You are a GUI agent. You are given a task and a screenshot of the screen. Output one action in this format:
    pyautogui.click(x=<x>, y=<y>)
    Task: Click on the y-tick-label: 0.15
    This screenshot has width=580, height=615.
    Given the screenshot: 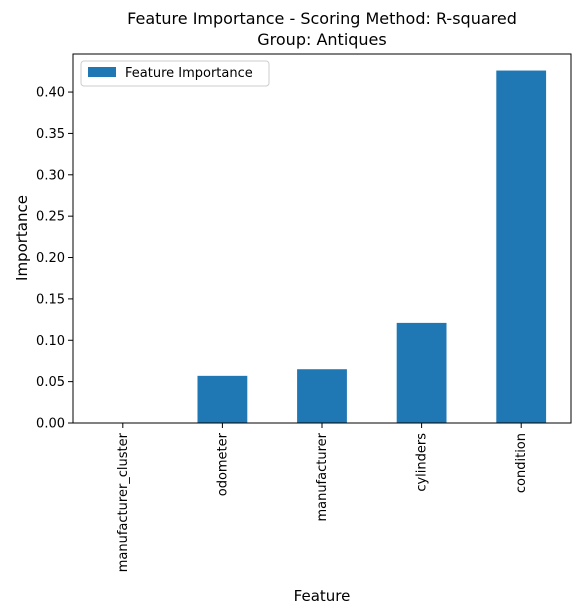 What is the action you would take?
    pyautogui.click(x=50, y=299)
    